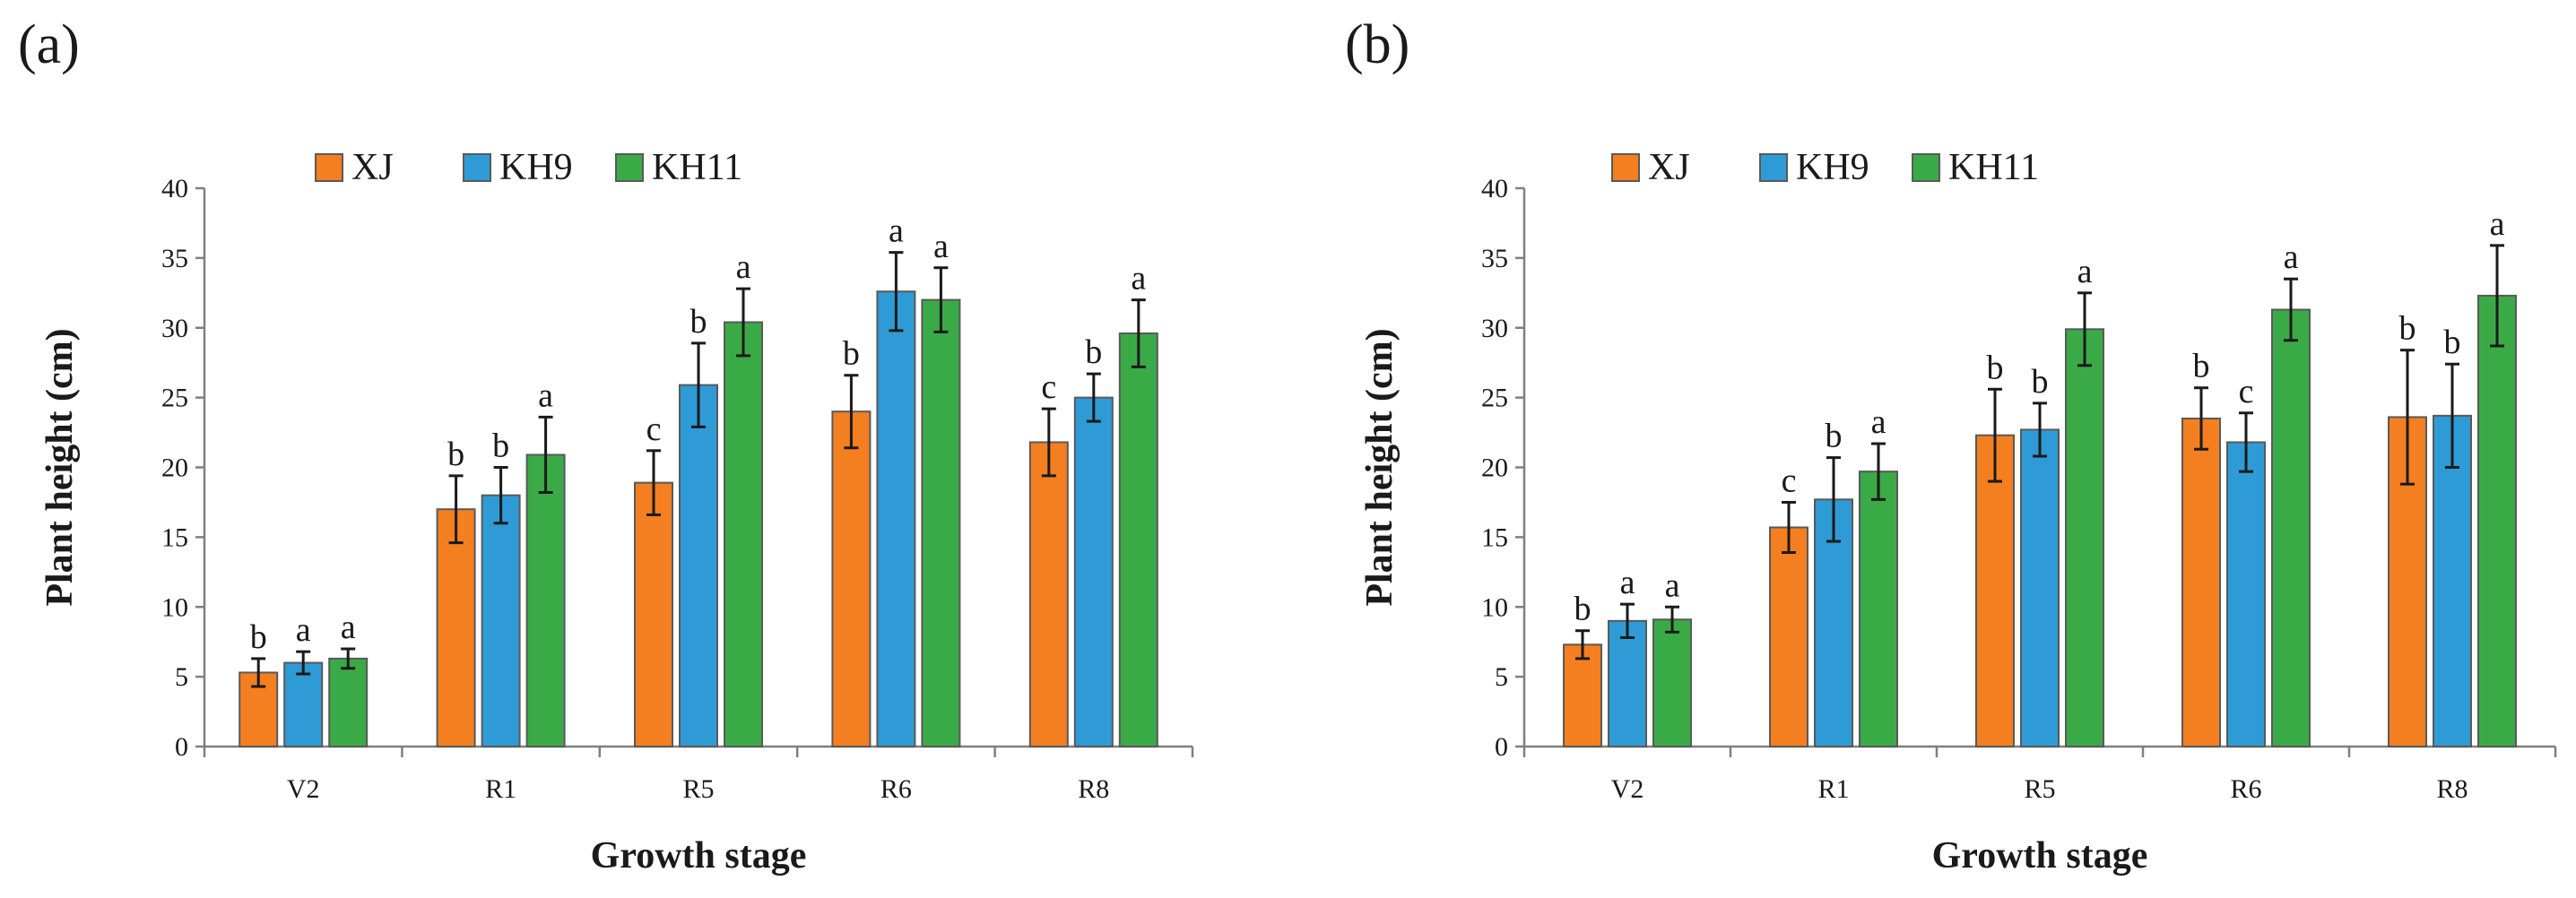  Describe the element at coordinates (1926, 167) in the screenshot. I see `legend-swatch-1-KH11` at that location.